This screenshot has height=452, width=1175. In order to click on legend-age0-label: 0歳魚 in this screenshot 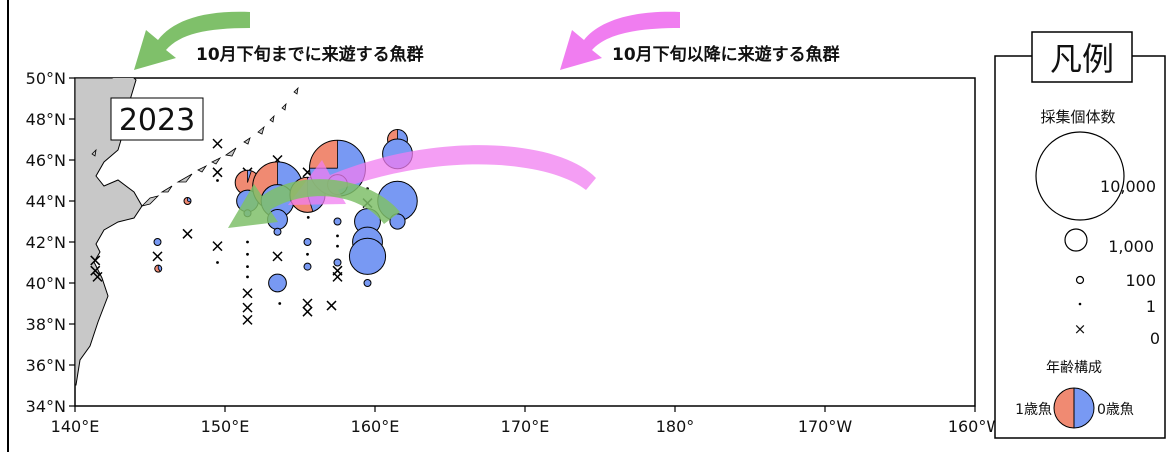, I will do `click(1115, 410)`.